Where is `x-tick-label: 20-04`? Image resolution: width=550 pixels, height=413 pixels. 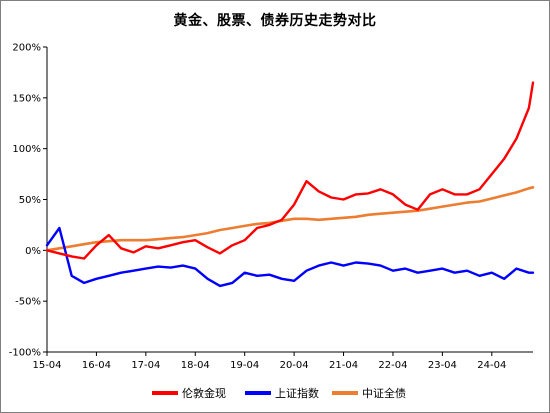 x-tick-label: 20-04 is located at coordinates (294, 365).